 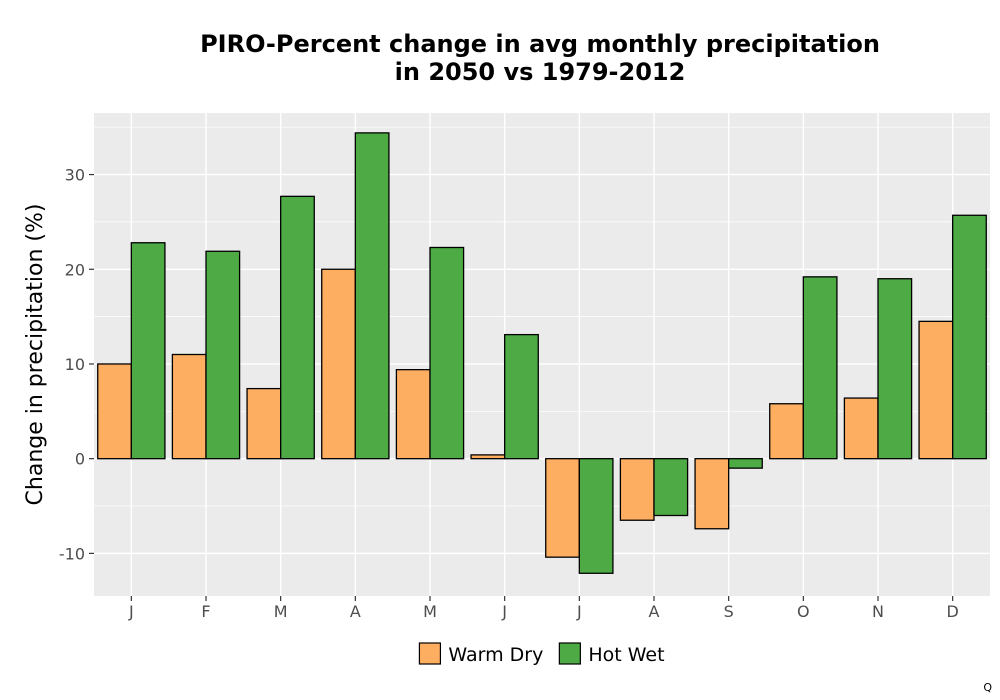 I want to click on legend-key-warm-dry, so click(x=430, y=653).